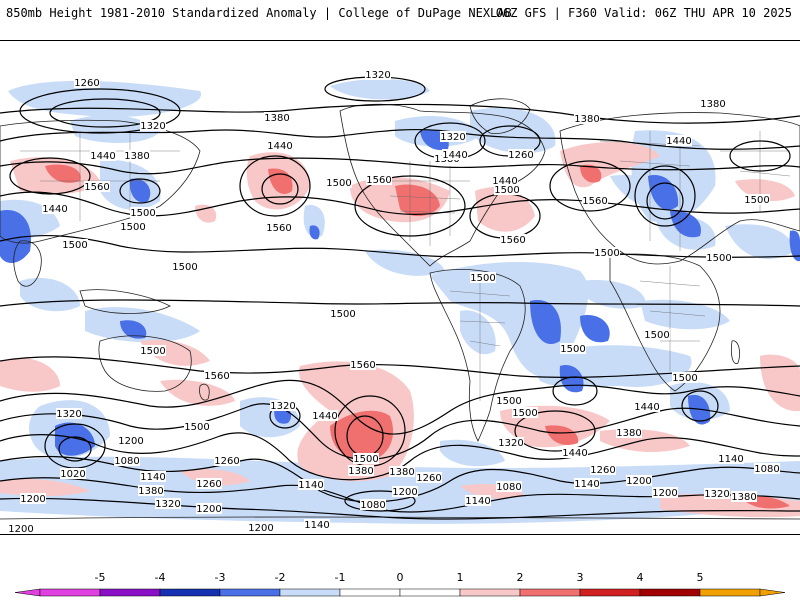 This screenshot has width=800, height=604. What do you see at coordinates (400, 584) in the screenshot?
I see `colorbar-svg: -5 -4 -3 -2 -1 0 1 2 3 4 5` at bounding box center [400, 584].